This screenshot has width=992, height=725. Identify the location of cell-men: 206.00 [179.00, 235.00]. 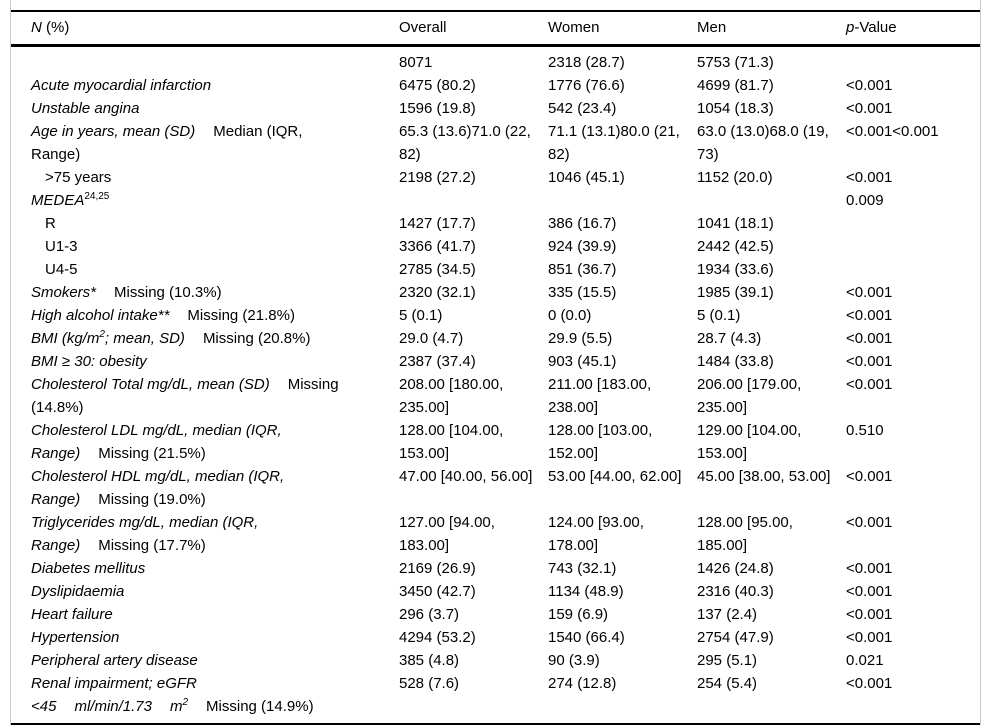
(749, 396).